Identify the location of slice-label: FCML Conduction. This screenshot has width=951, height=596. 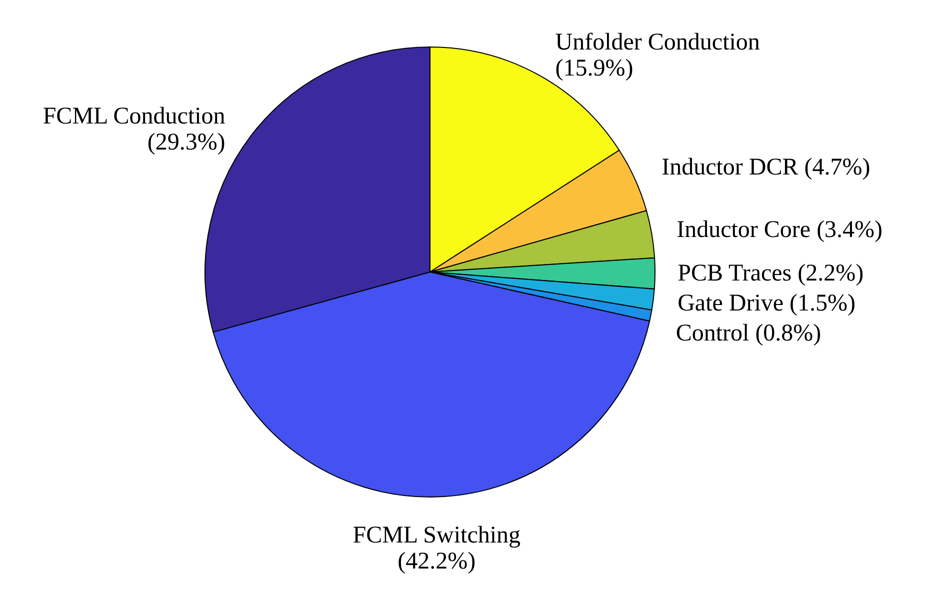
(134, 116).